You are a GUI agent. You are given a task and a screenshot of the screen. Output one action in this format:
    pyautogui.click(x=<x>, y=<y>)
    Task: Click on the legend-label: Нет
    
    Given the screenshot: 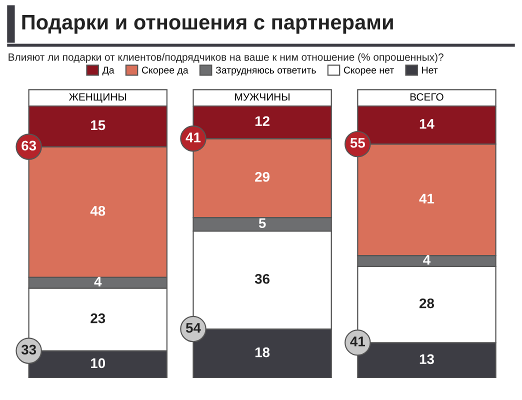 What is the action you would take?
    pyautogui.click(x=430, y=70)
    